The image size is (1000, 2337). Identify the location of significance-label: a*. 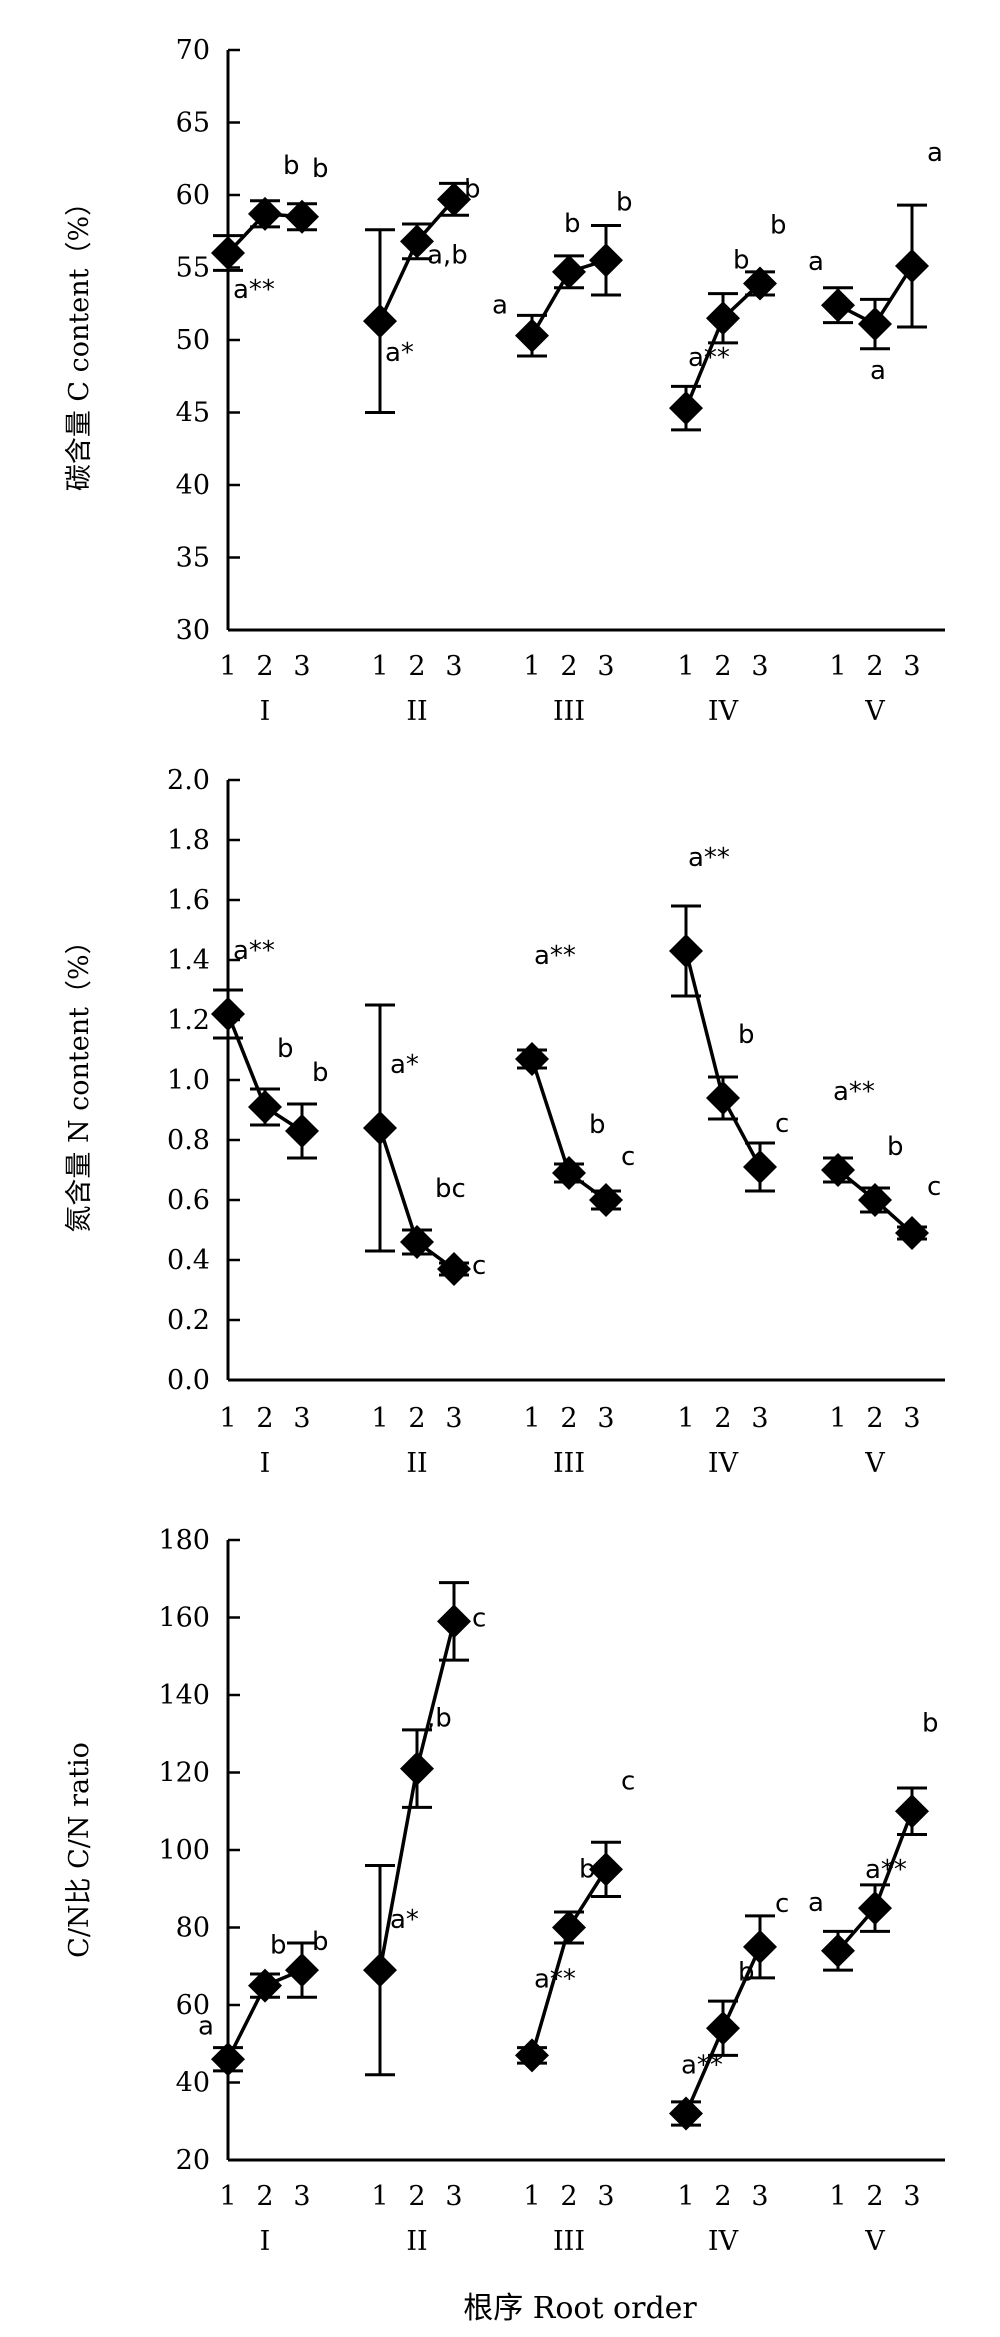
(404, 1920).